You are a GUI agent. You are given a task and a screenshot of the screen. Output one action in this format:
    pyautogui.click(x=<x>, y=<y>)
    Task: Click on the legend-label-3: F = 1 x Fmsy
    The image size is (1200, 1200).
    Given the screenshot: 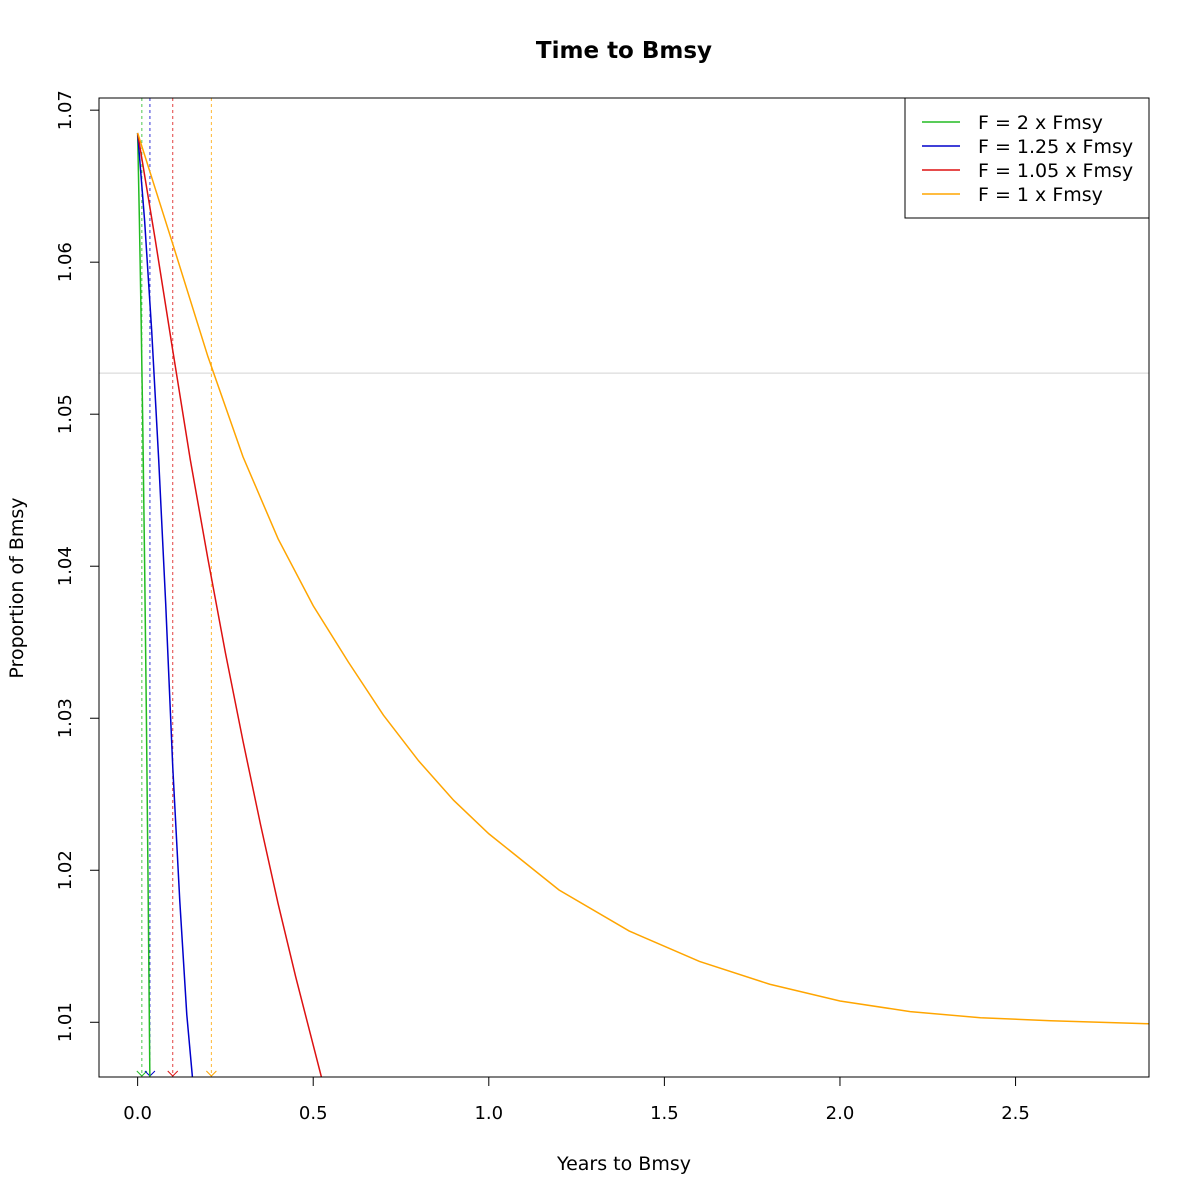 What is the action you would take?
    pyautogui.click(x=1040, y=195)
    